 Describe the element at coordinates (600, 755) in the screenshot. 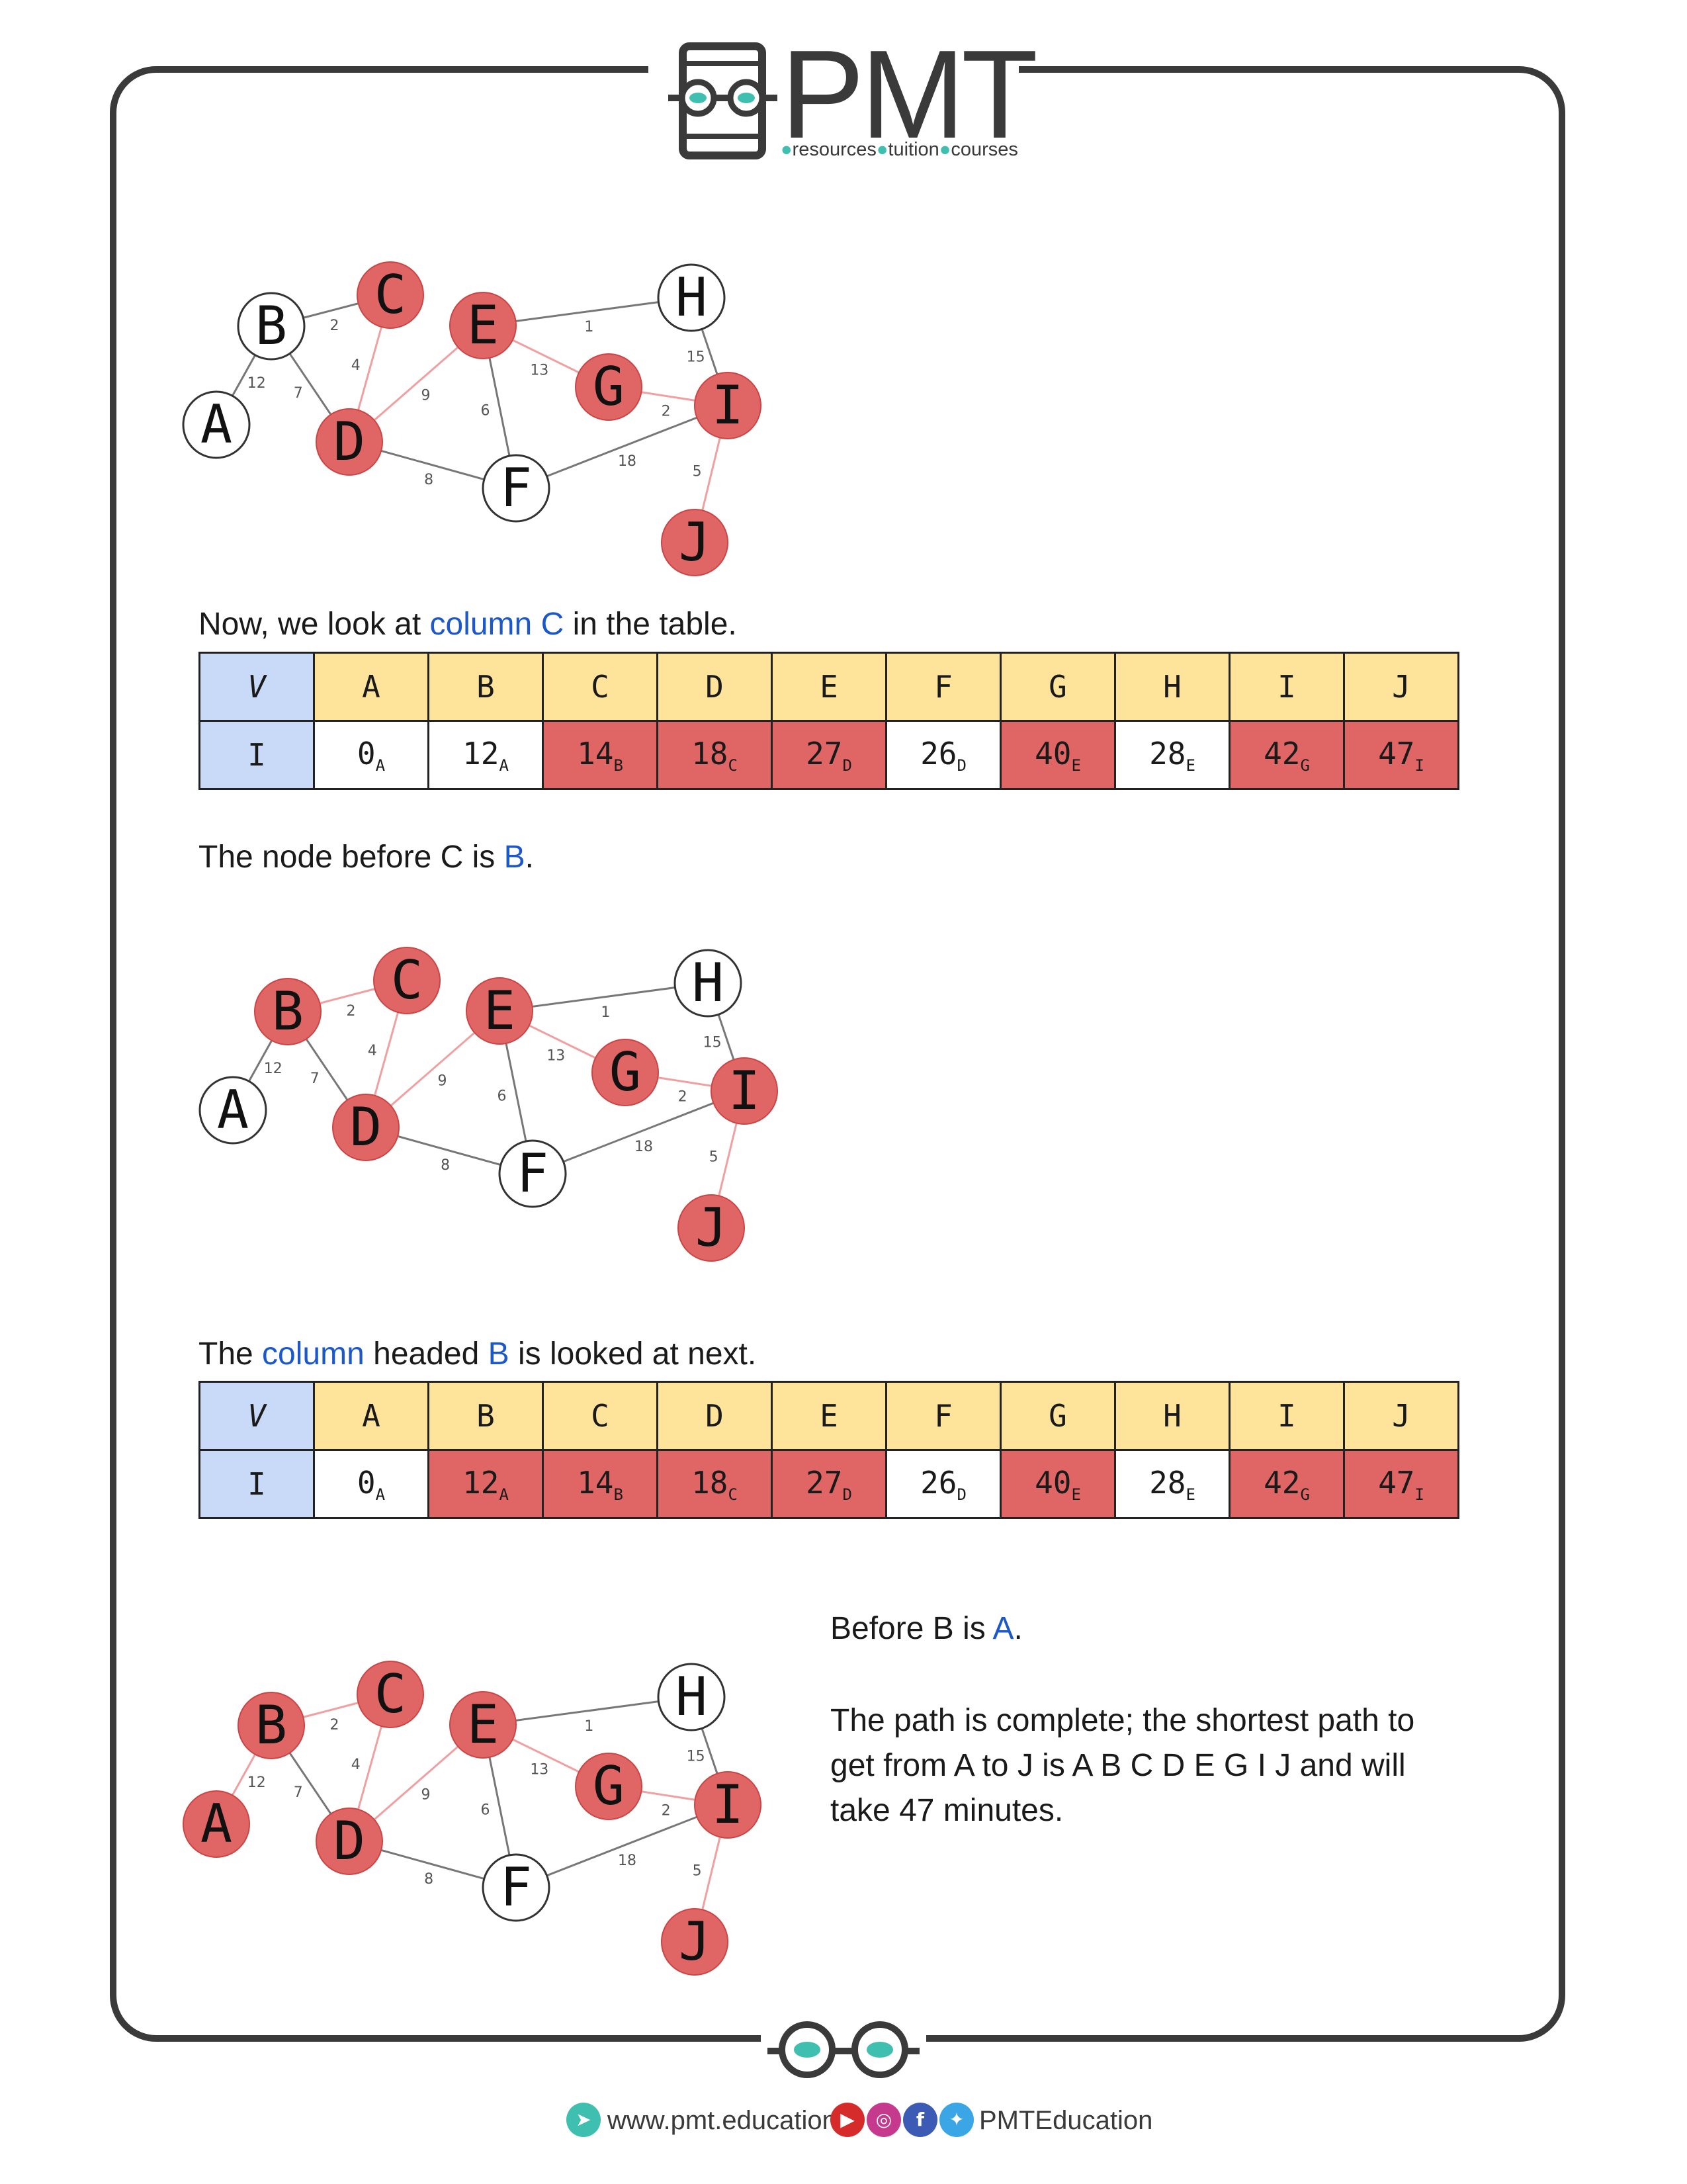

I see `cell-c: 14B` at that location.